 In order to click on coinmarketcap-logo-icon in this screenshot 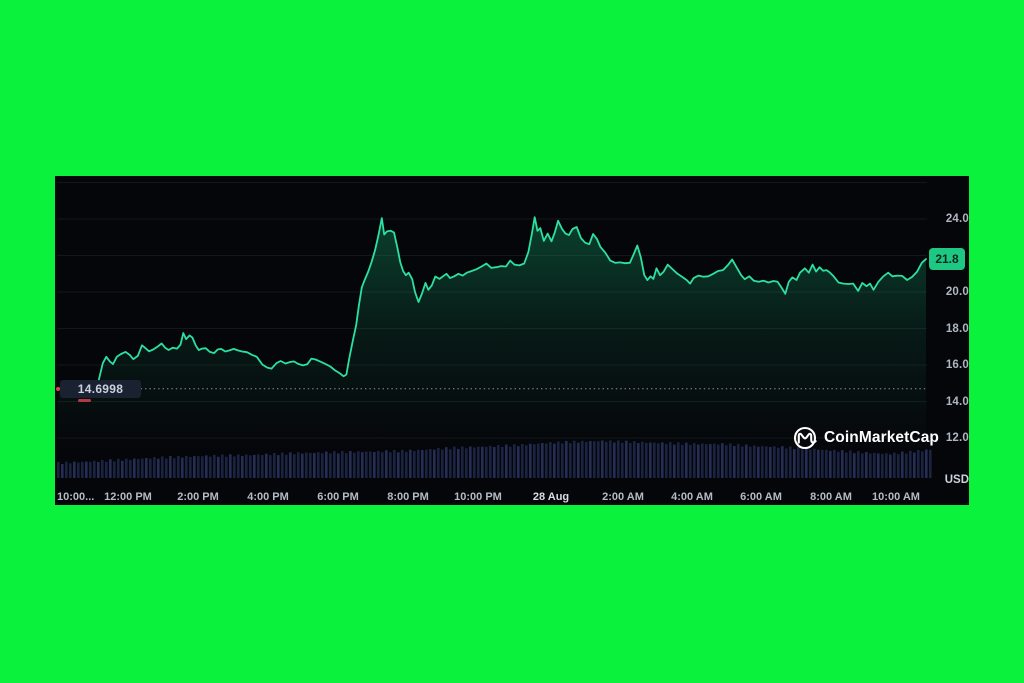, I will do `click(805, 438)`.